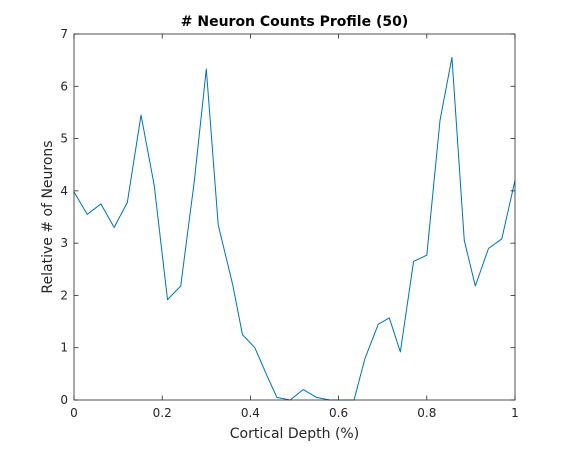  I want to click on y-tick-label: 0, so click(64, 400).